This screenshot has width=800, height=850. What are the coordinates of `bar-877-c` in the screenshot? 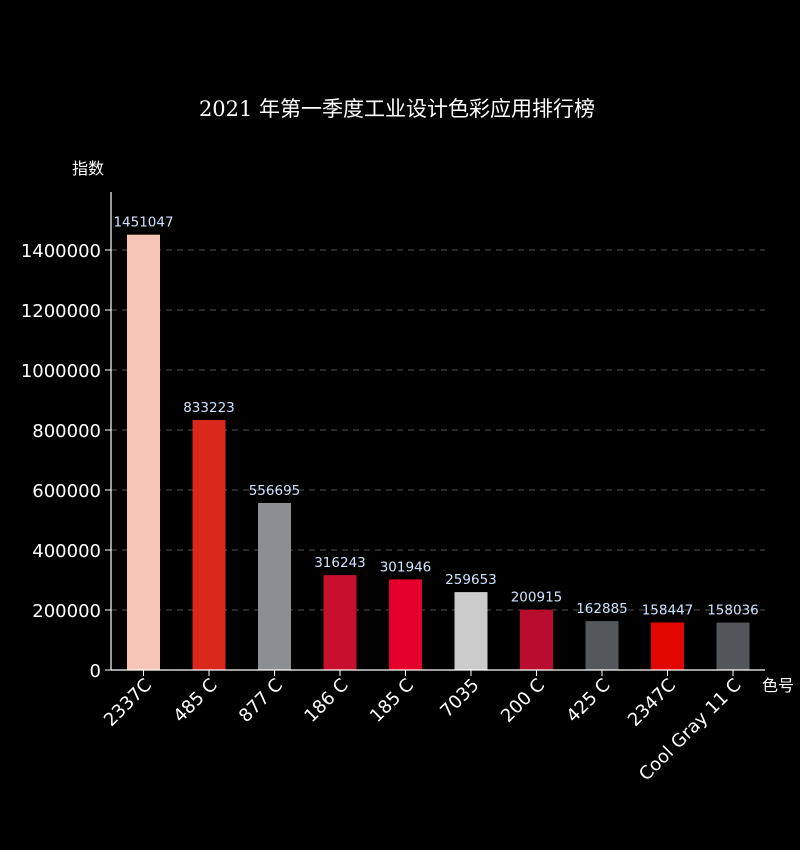 It's located at (274, 586).